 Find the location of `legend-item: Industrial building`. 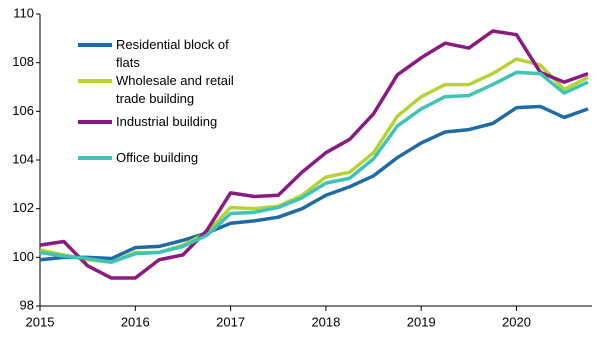

legend-item: Industrial building is located at coordinates (167, 122).